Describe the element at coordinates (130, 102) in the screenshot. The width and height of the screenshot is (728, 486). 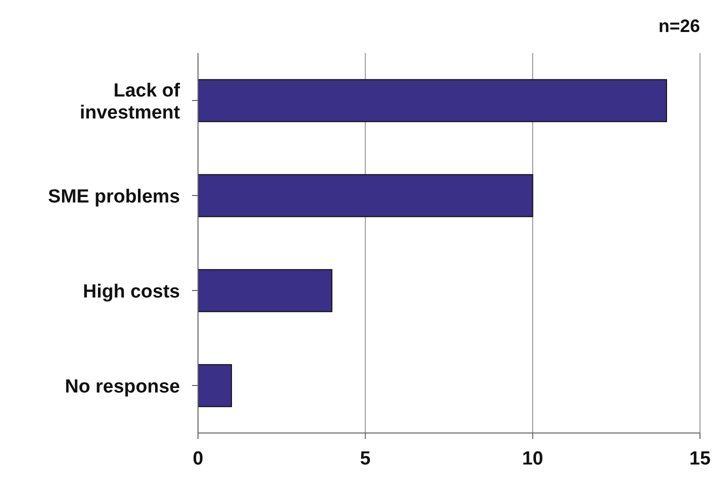
I see `y-tick-label: Lack of investment` at that location.